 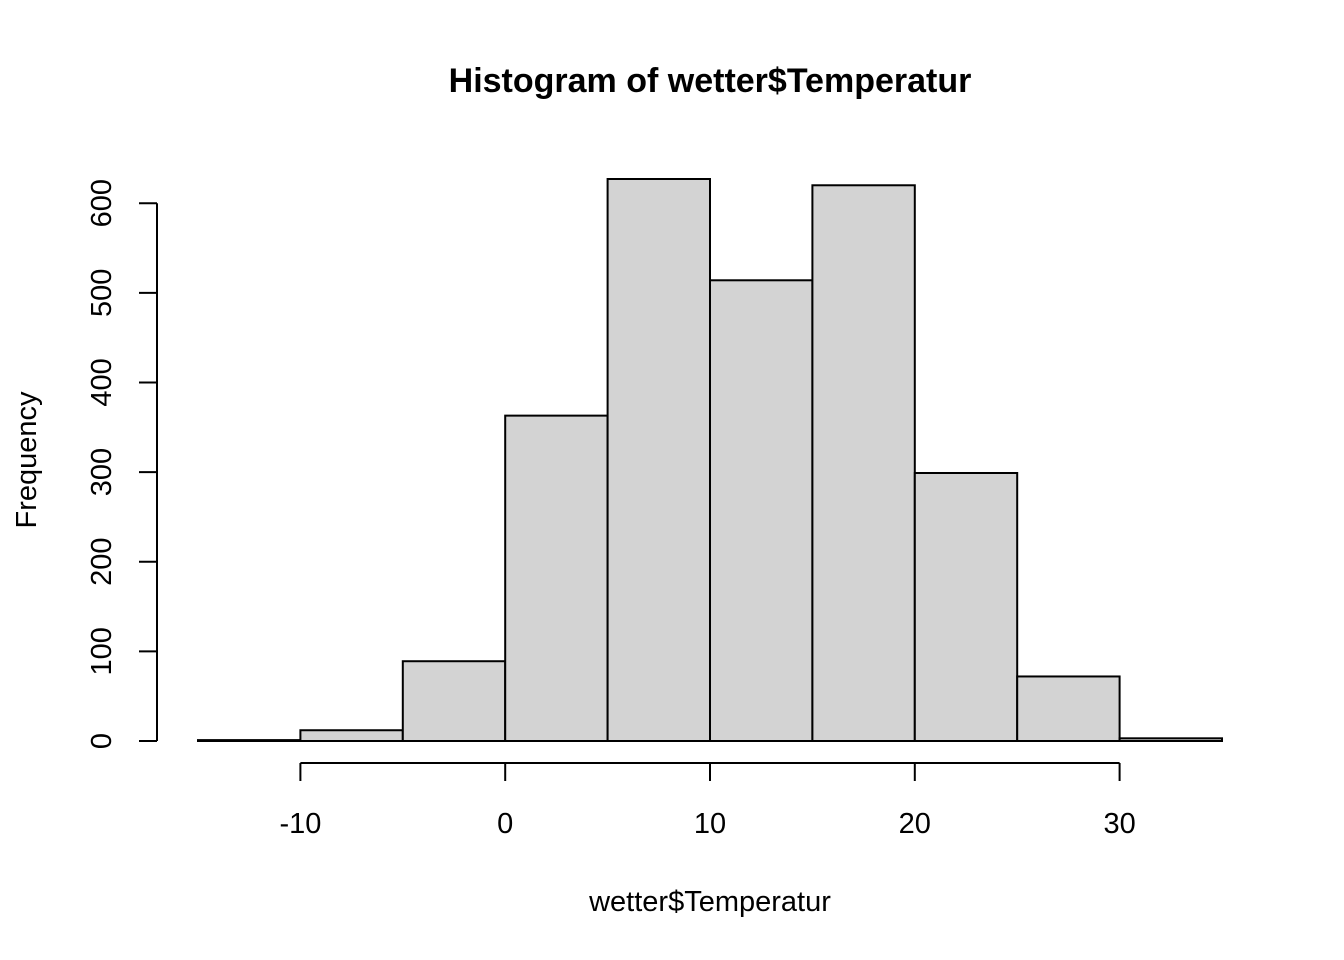 I want to click on x-axis-label: wetter$Temperatur, so click(x=709, y=902).